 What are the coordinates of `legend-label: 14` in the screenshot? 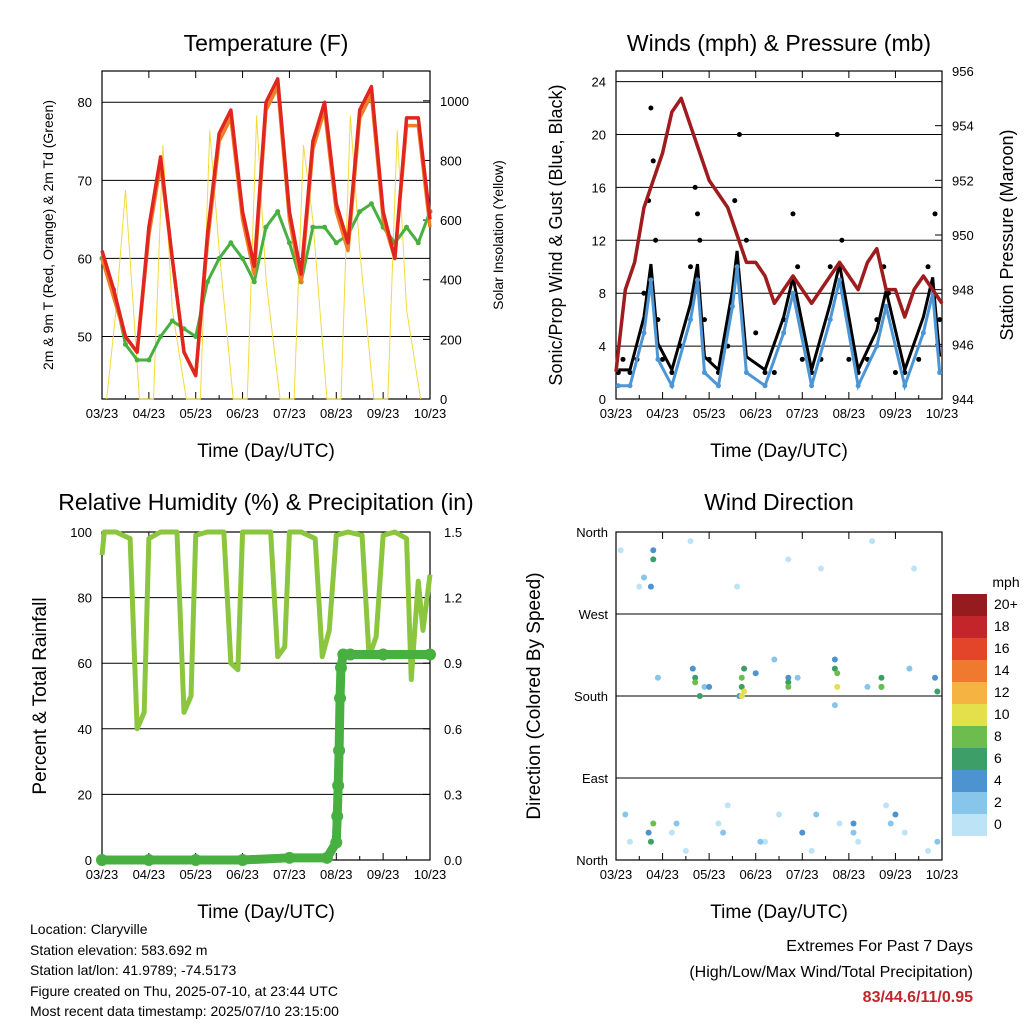 It's located at (1002, 670).